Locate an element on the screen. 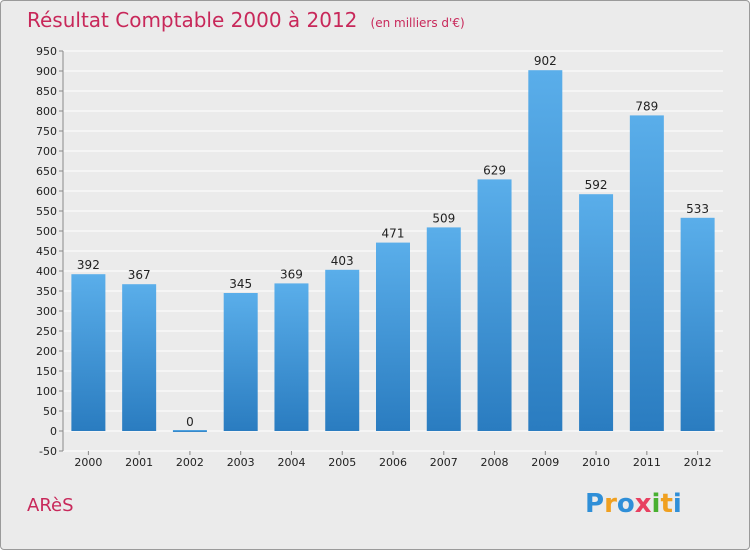 This screenshot has width=750, height=550. x-tick-label-2006: 2006 is located at coordinates (393, 462).